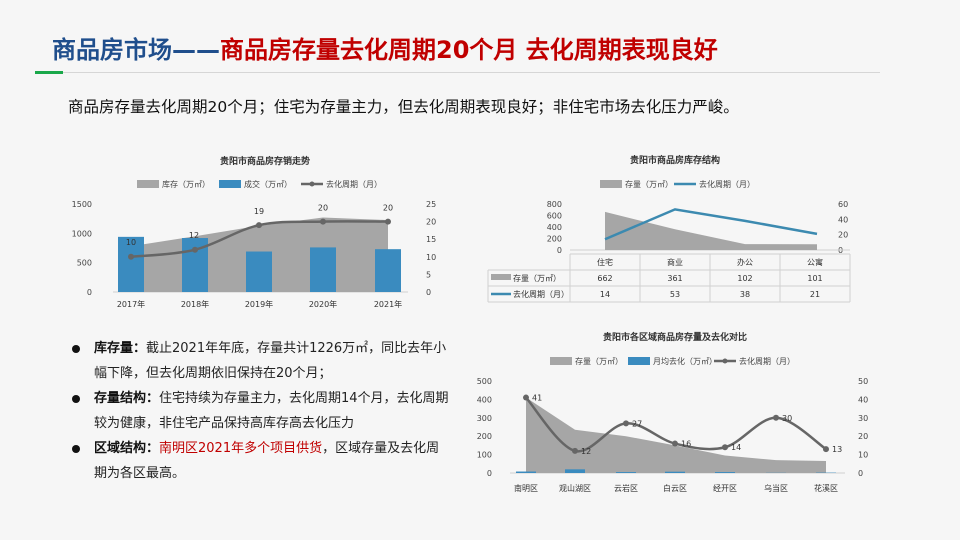 Image resolution: width=960 pixels, height=540 pixels. What do you see at coordinates (267, 461) in the screenshot?
I see `bullet-text: ，区域存量及去化周期为各区最高。` at bounding box center [267, 461].